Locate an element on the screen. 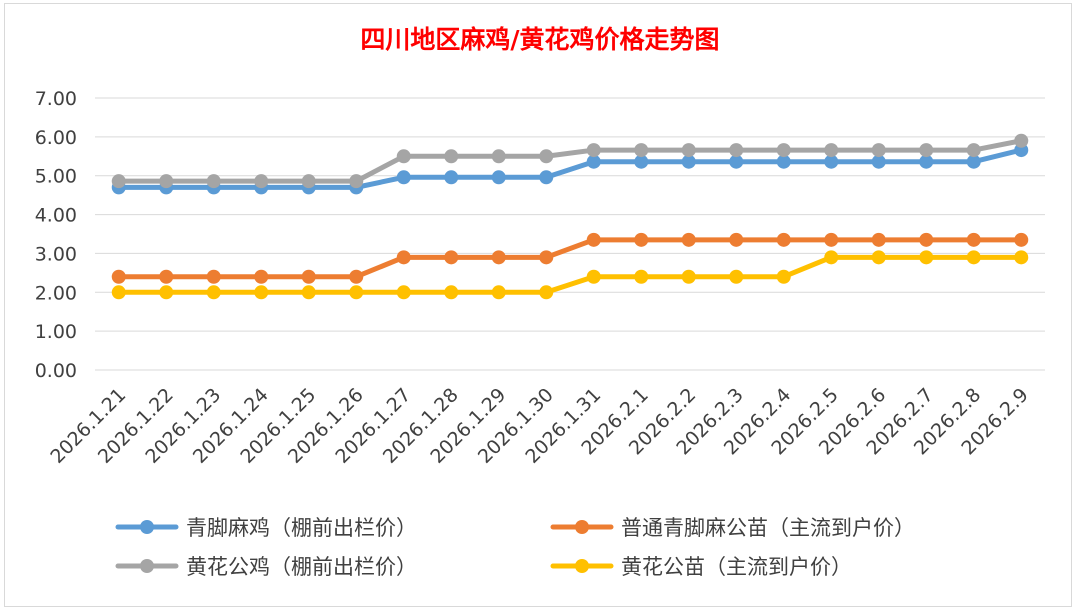 The width and height of the screenshot is (1080, 613). legend-entry: 黄花公苗（主流到户价） is located at coordinates (701, 567).